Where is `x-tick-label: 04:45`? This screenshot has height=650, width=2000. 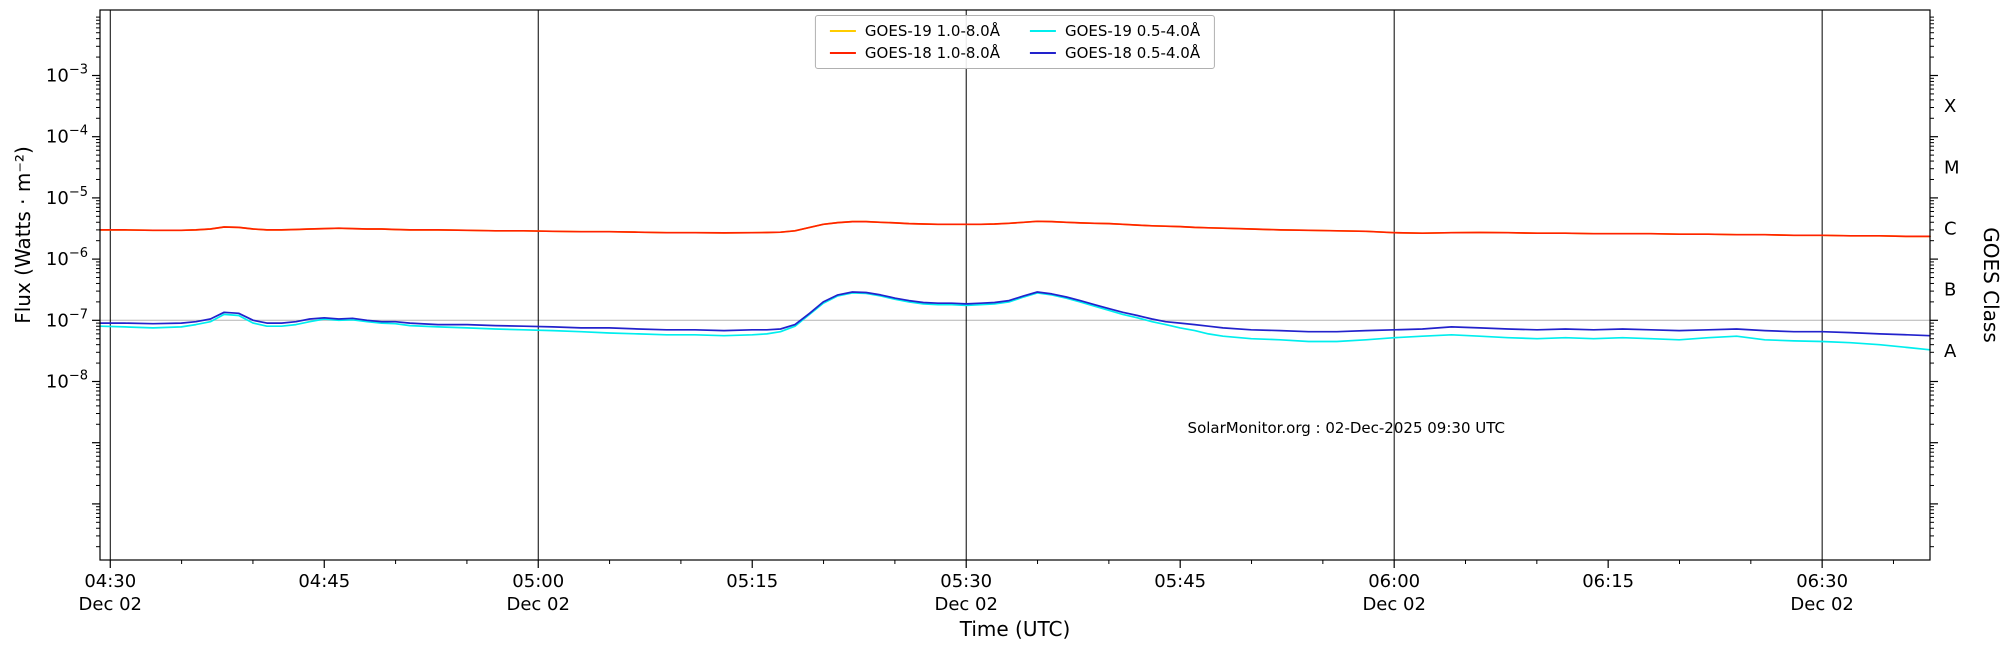
x-tick-label: 04:45 is located at coordinates (324, 581).